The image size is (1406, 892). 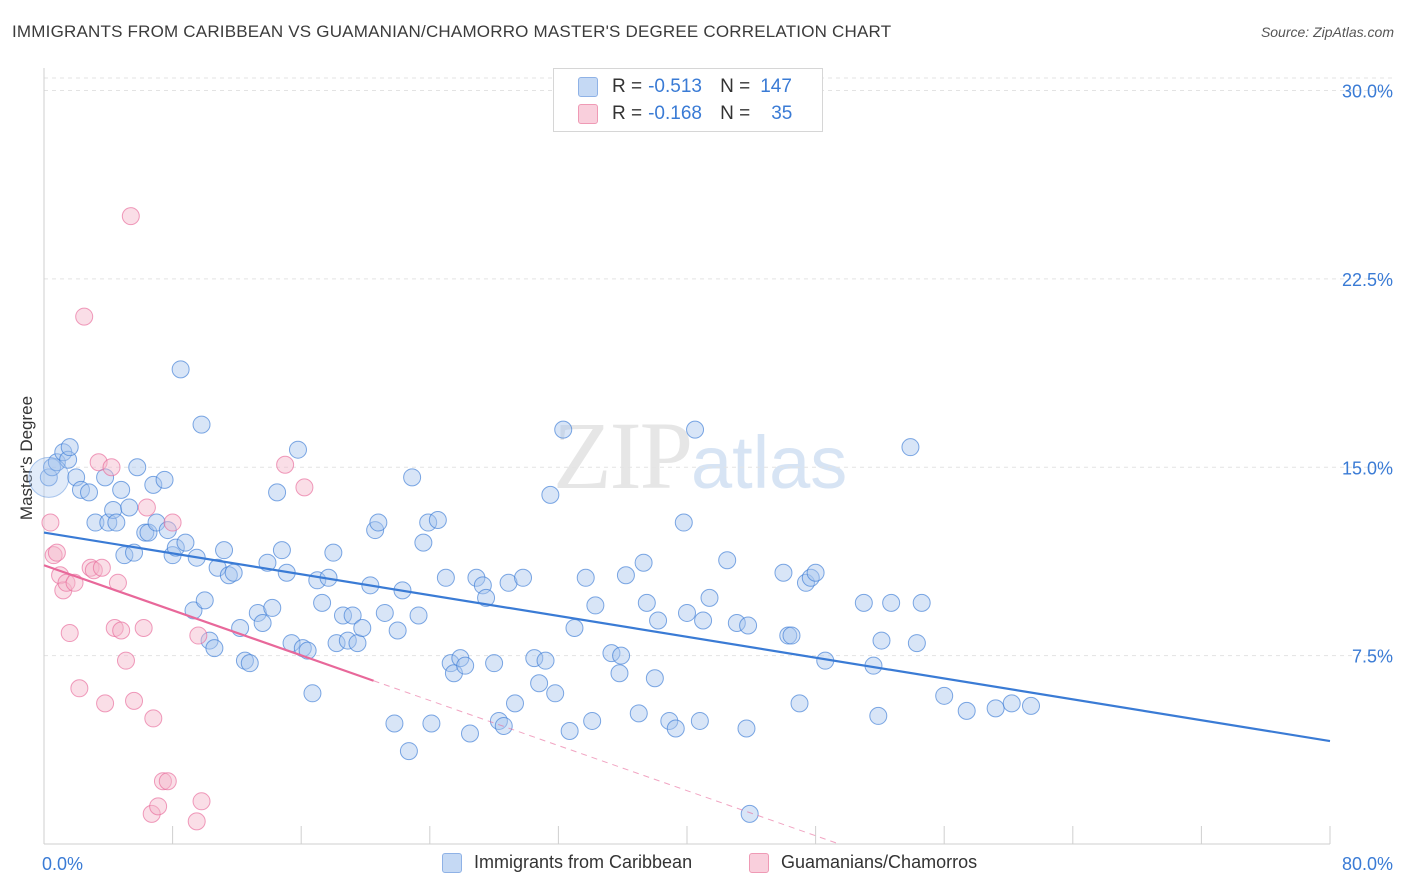 What do you see at coordinates (26, 458) in the screenshot?
I see `y-axis-label: Master's Degree` at bounding box center [26, 458].